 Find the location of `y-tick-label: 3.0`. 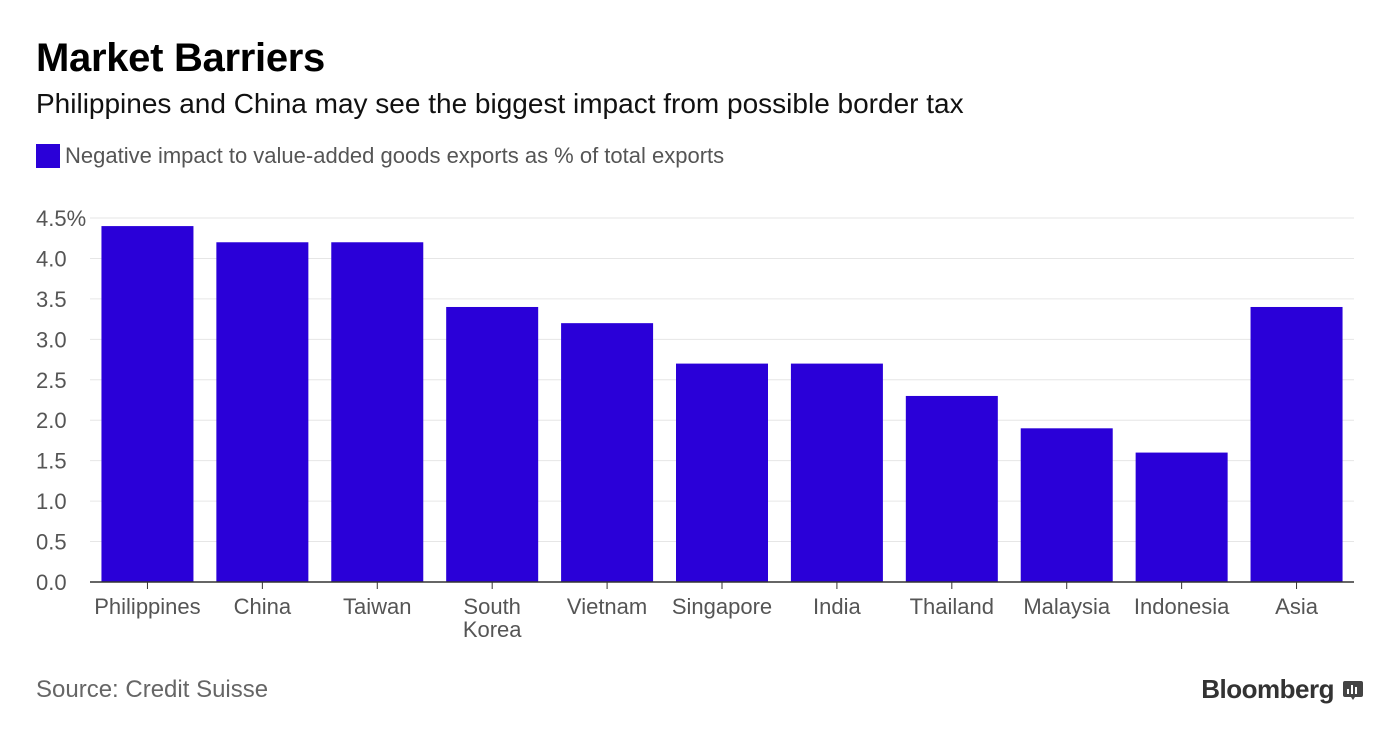

y-tick-label: 3.0 is located at coordinates (51, 339).